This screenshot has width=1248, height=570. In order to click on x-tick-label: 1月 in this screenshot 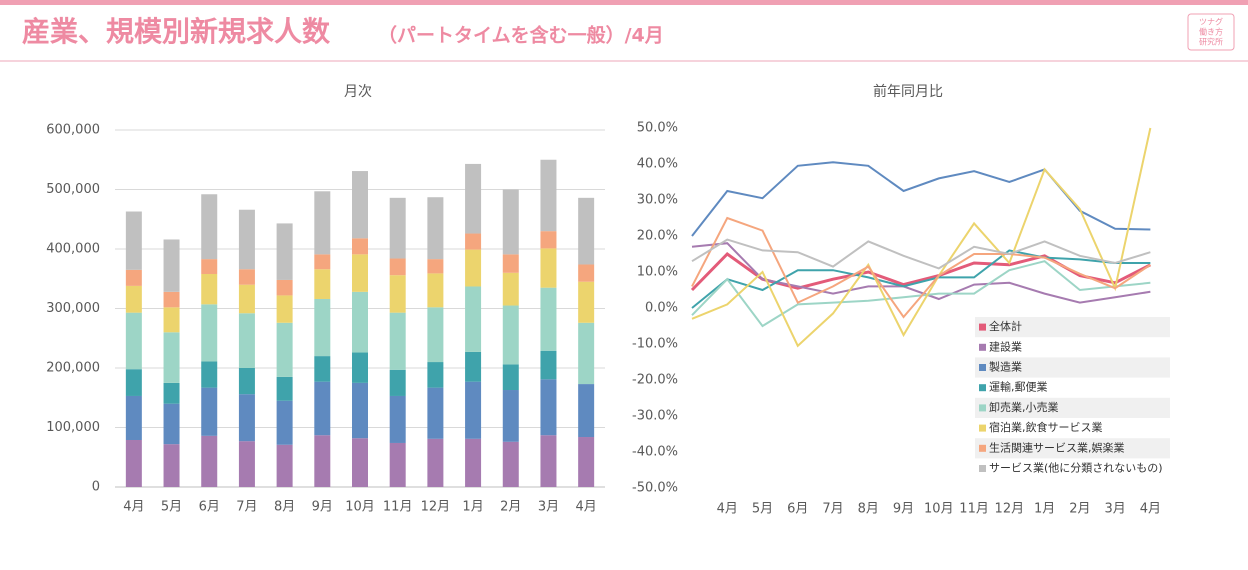, I will do `click(472, 507)`.